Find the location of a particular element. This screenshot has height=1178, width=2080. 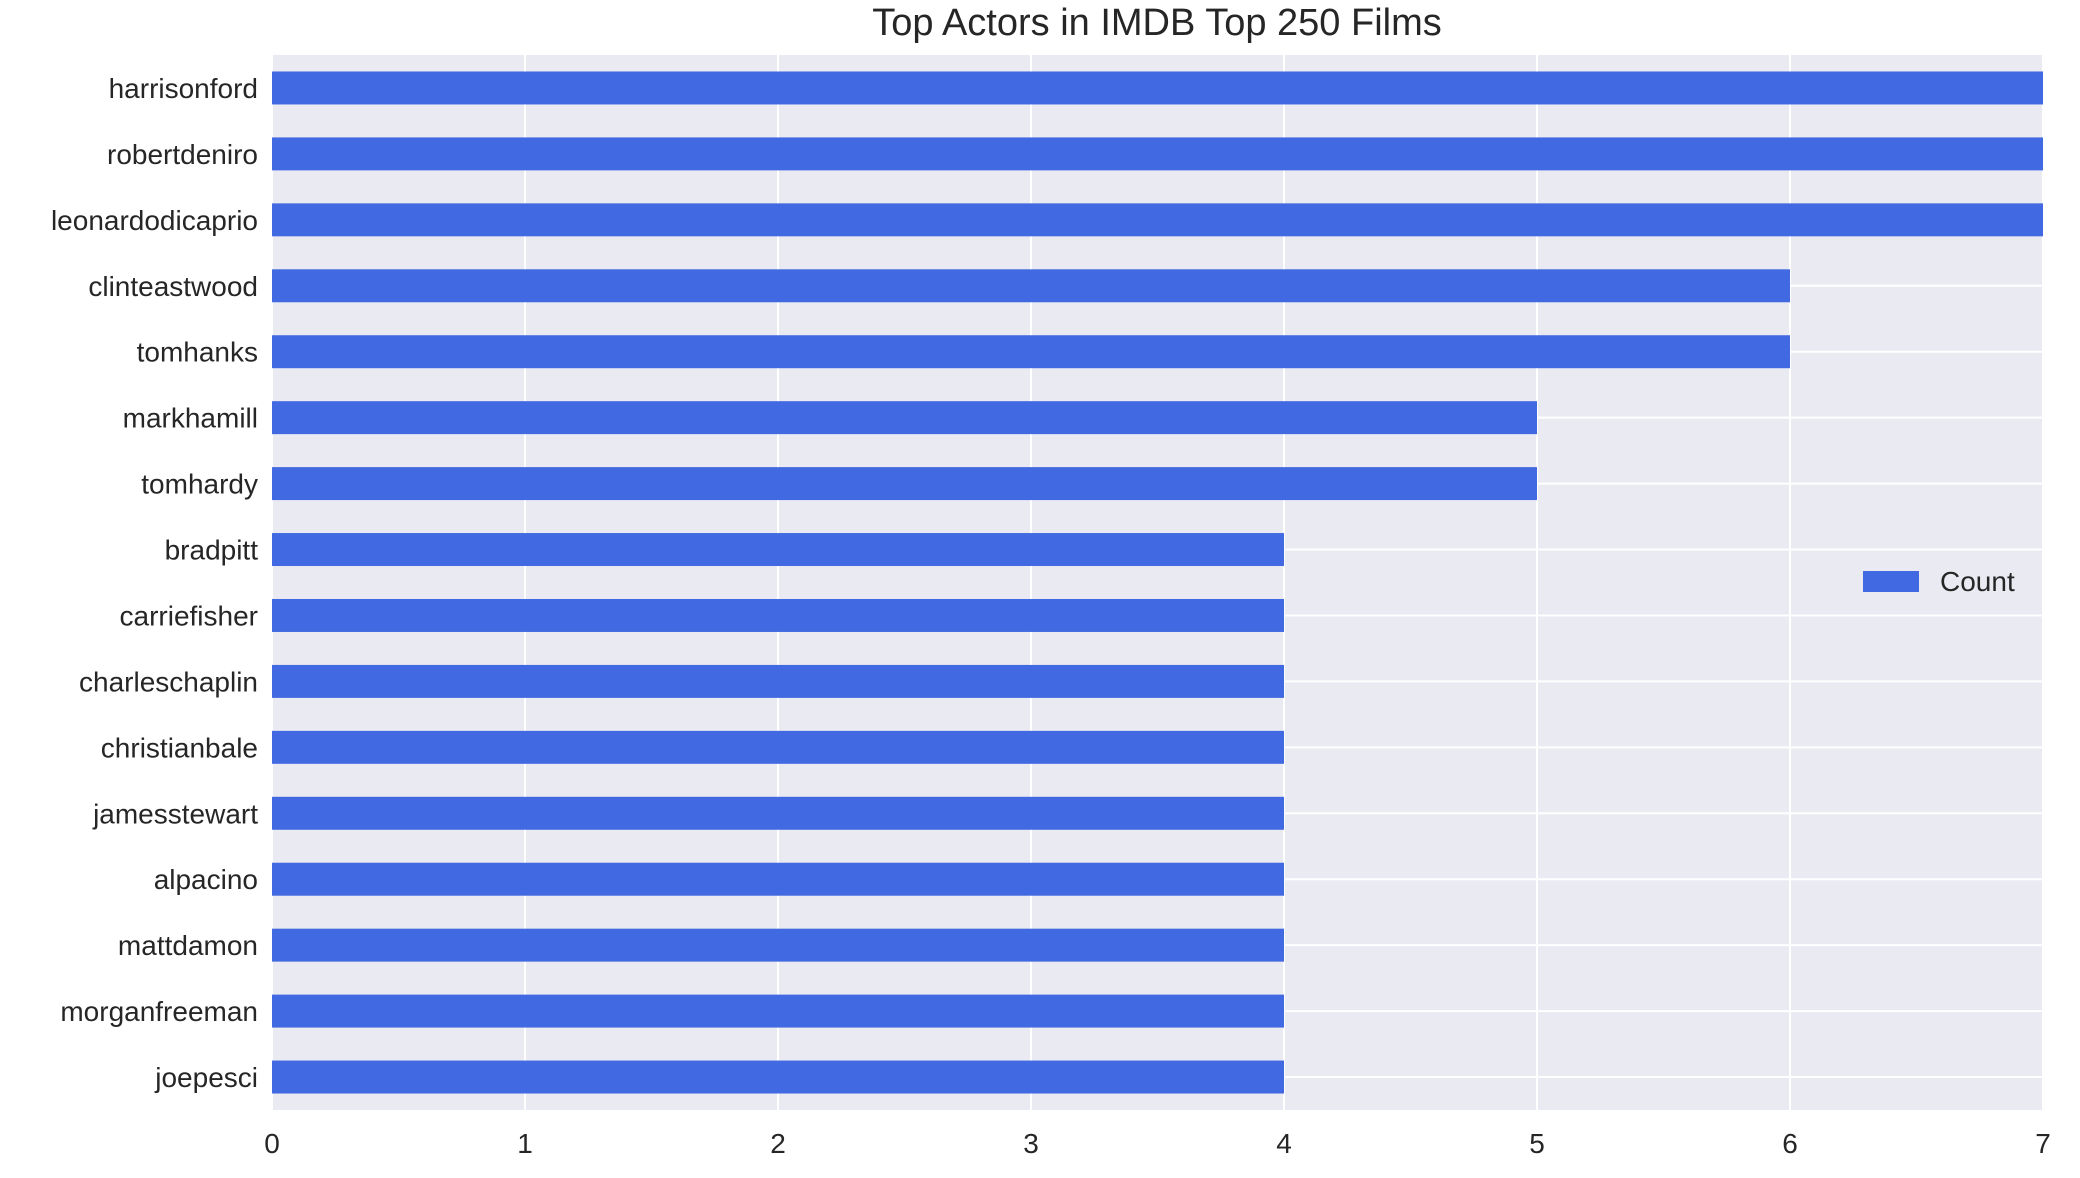

y-tick-label: carriefisher is located at coordinates (189, 615).